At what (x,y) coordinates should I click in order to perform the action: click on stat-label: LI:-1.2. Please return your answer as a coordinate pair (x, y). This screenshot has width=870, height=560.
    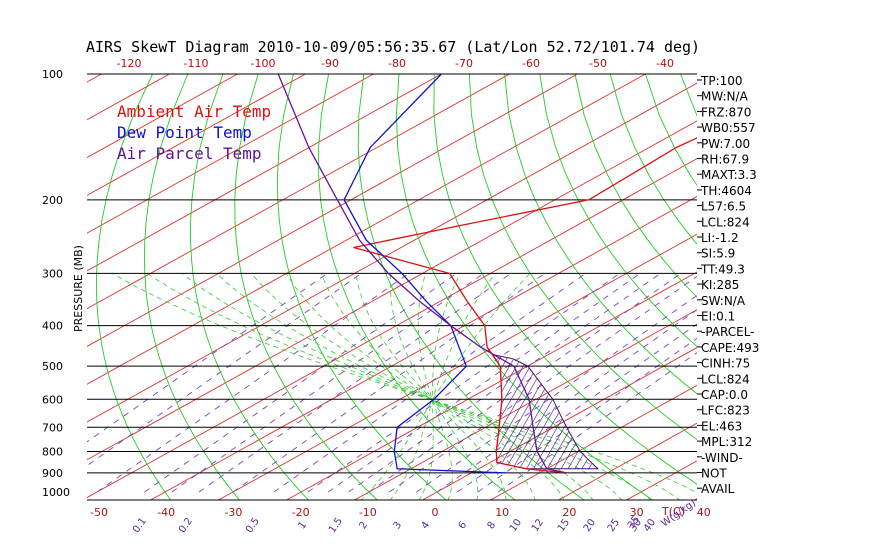
    Looking at the image, I should click on (720, 238).